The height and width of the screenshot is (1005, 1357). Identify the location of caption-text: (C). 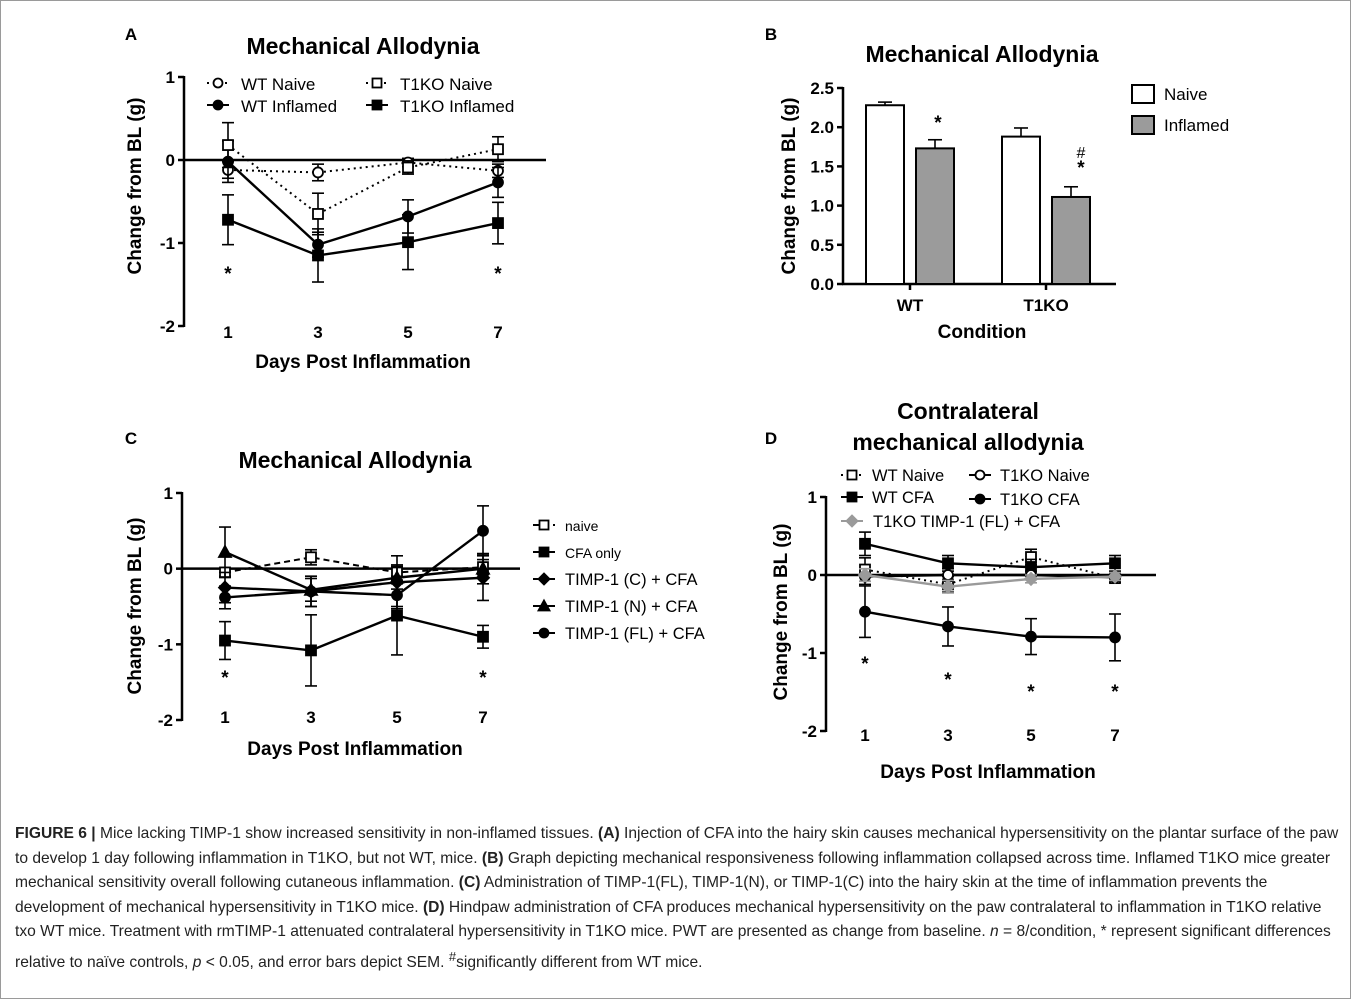
(469, 883).